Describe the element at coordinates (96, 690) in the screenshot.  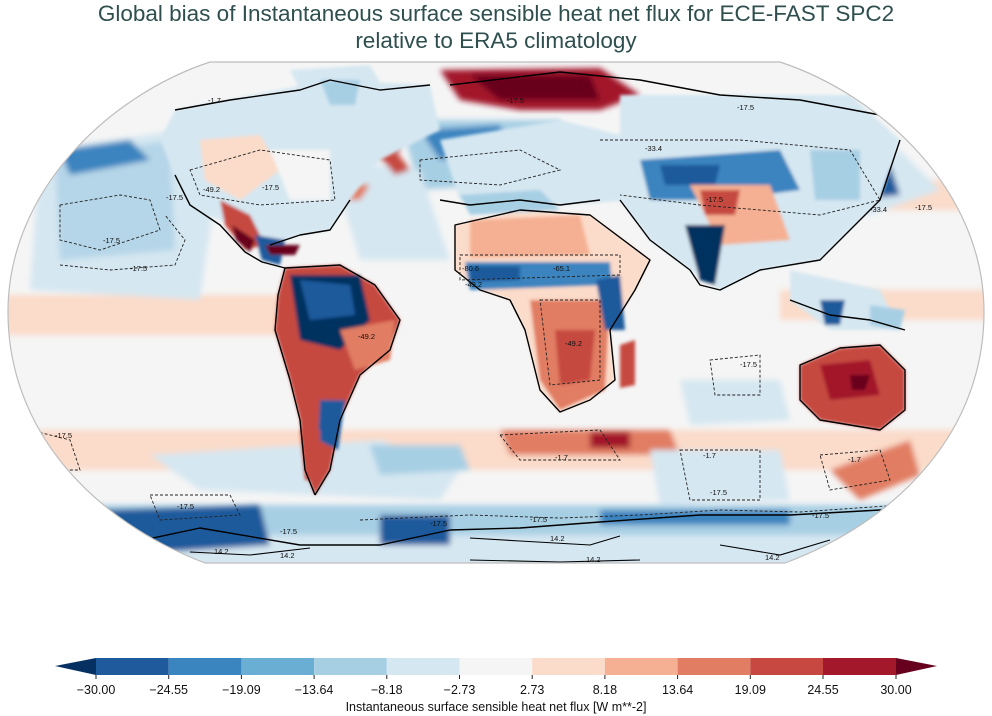
I see `colorbar-tick-label: −30.00` at that location.